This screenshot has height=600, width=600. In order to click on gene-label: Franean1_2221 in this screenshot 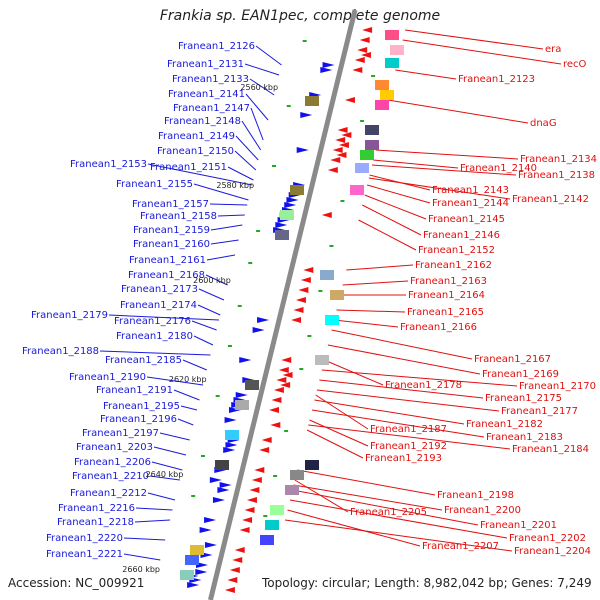, I will do `click(84, 554)`.